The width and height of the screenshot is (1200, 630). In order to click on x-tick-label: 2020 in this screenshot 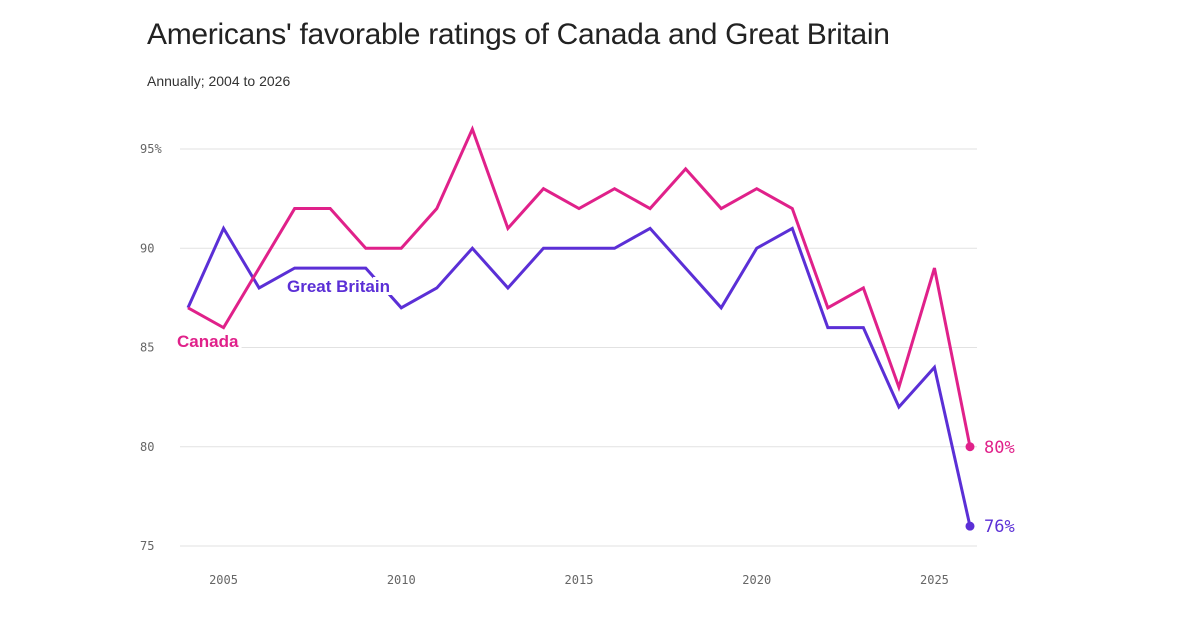, I will do `click(756, 580)`.